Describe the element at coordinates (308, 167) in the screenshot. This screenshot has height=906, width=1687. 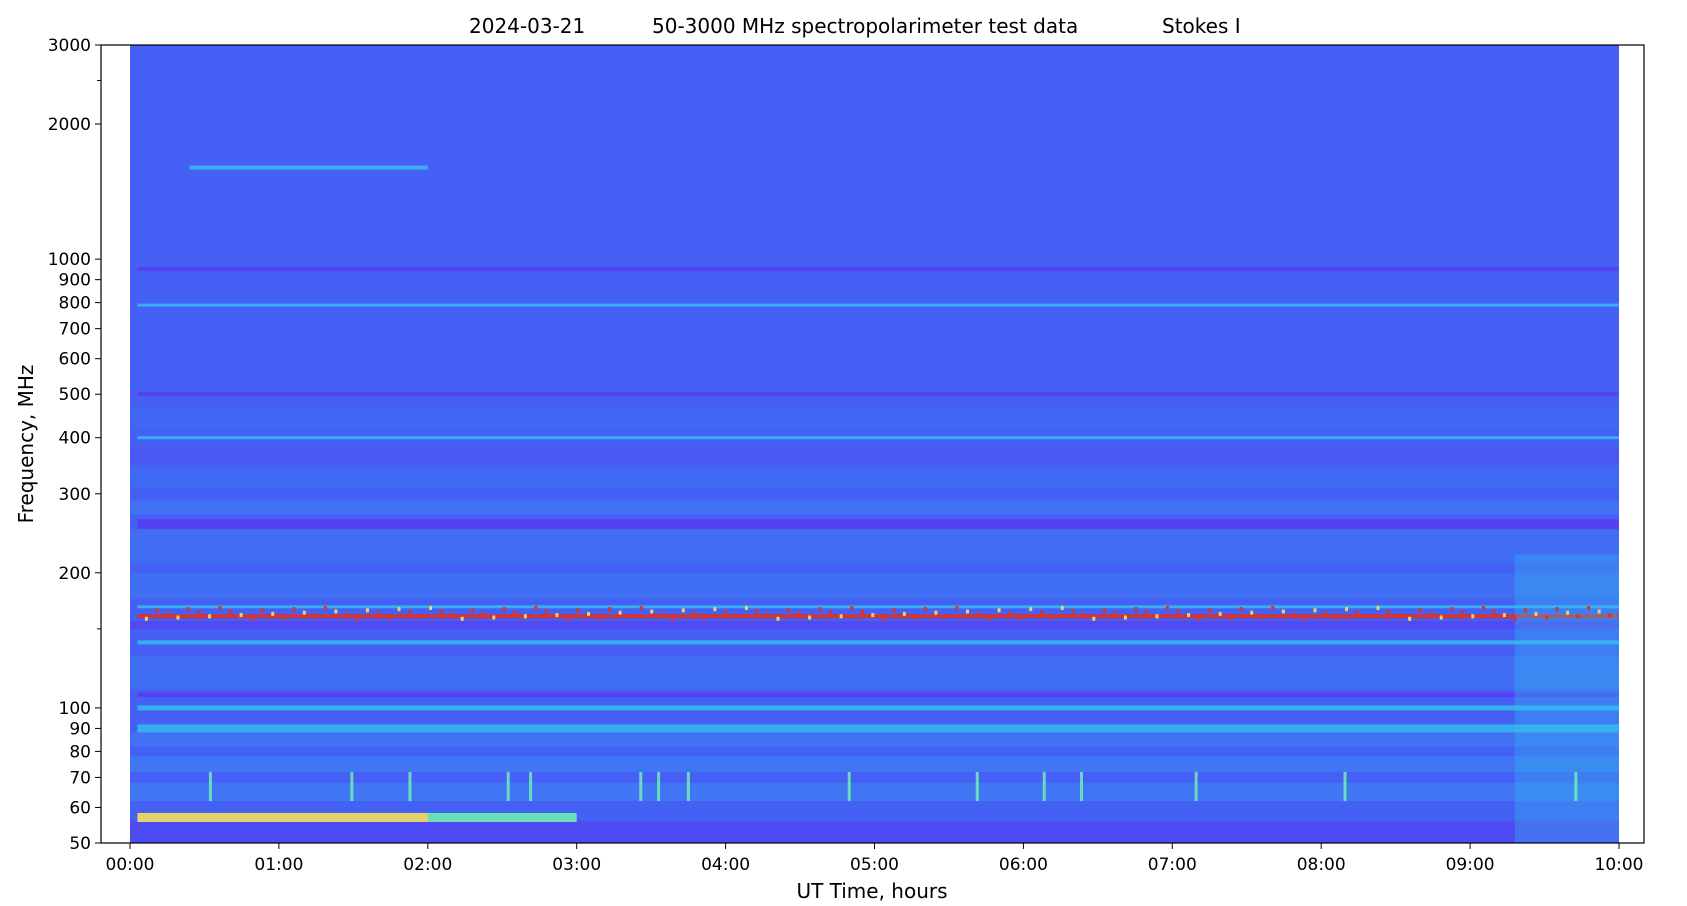
I see `spectral-band-1600mhz` at that location.